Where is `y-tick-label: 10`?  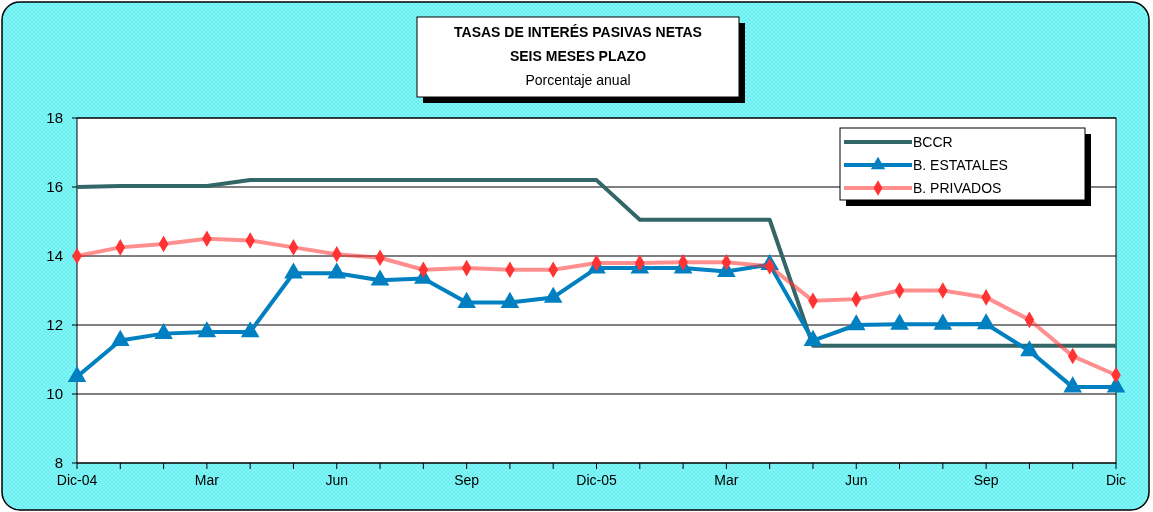
y-tick-label: 10 is located at coordinates (54, 394).